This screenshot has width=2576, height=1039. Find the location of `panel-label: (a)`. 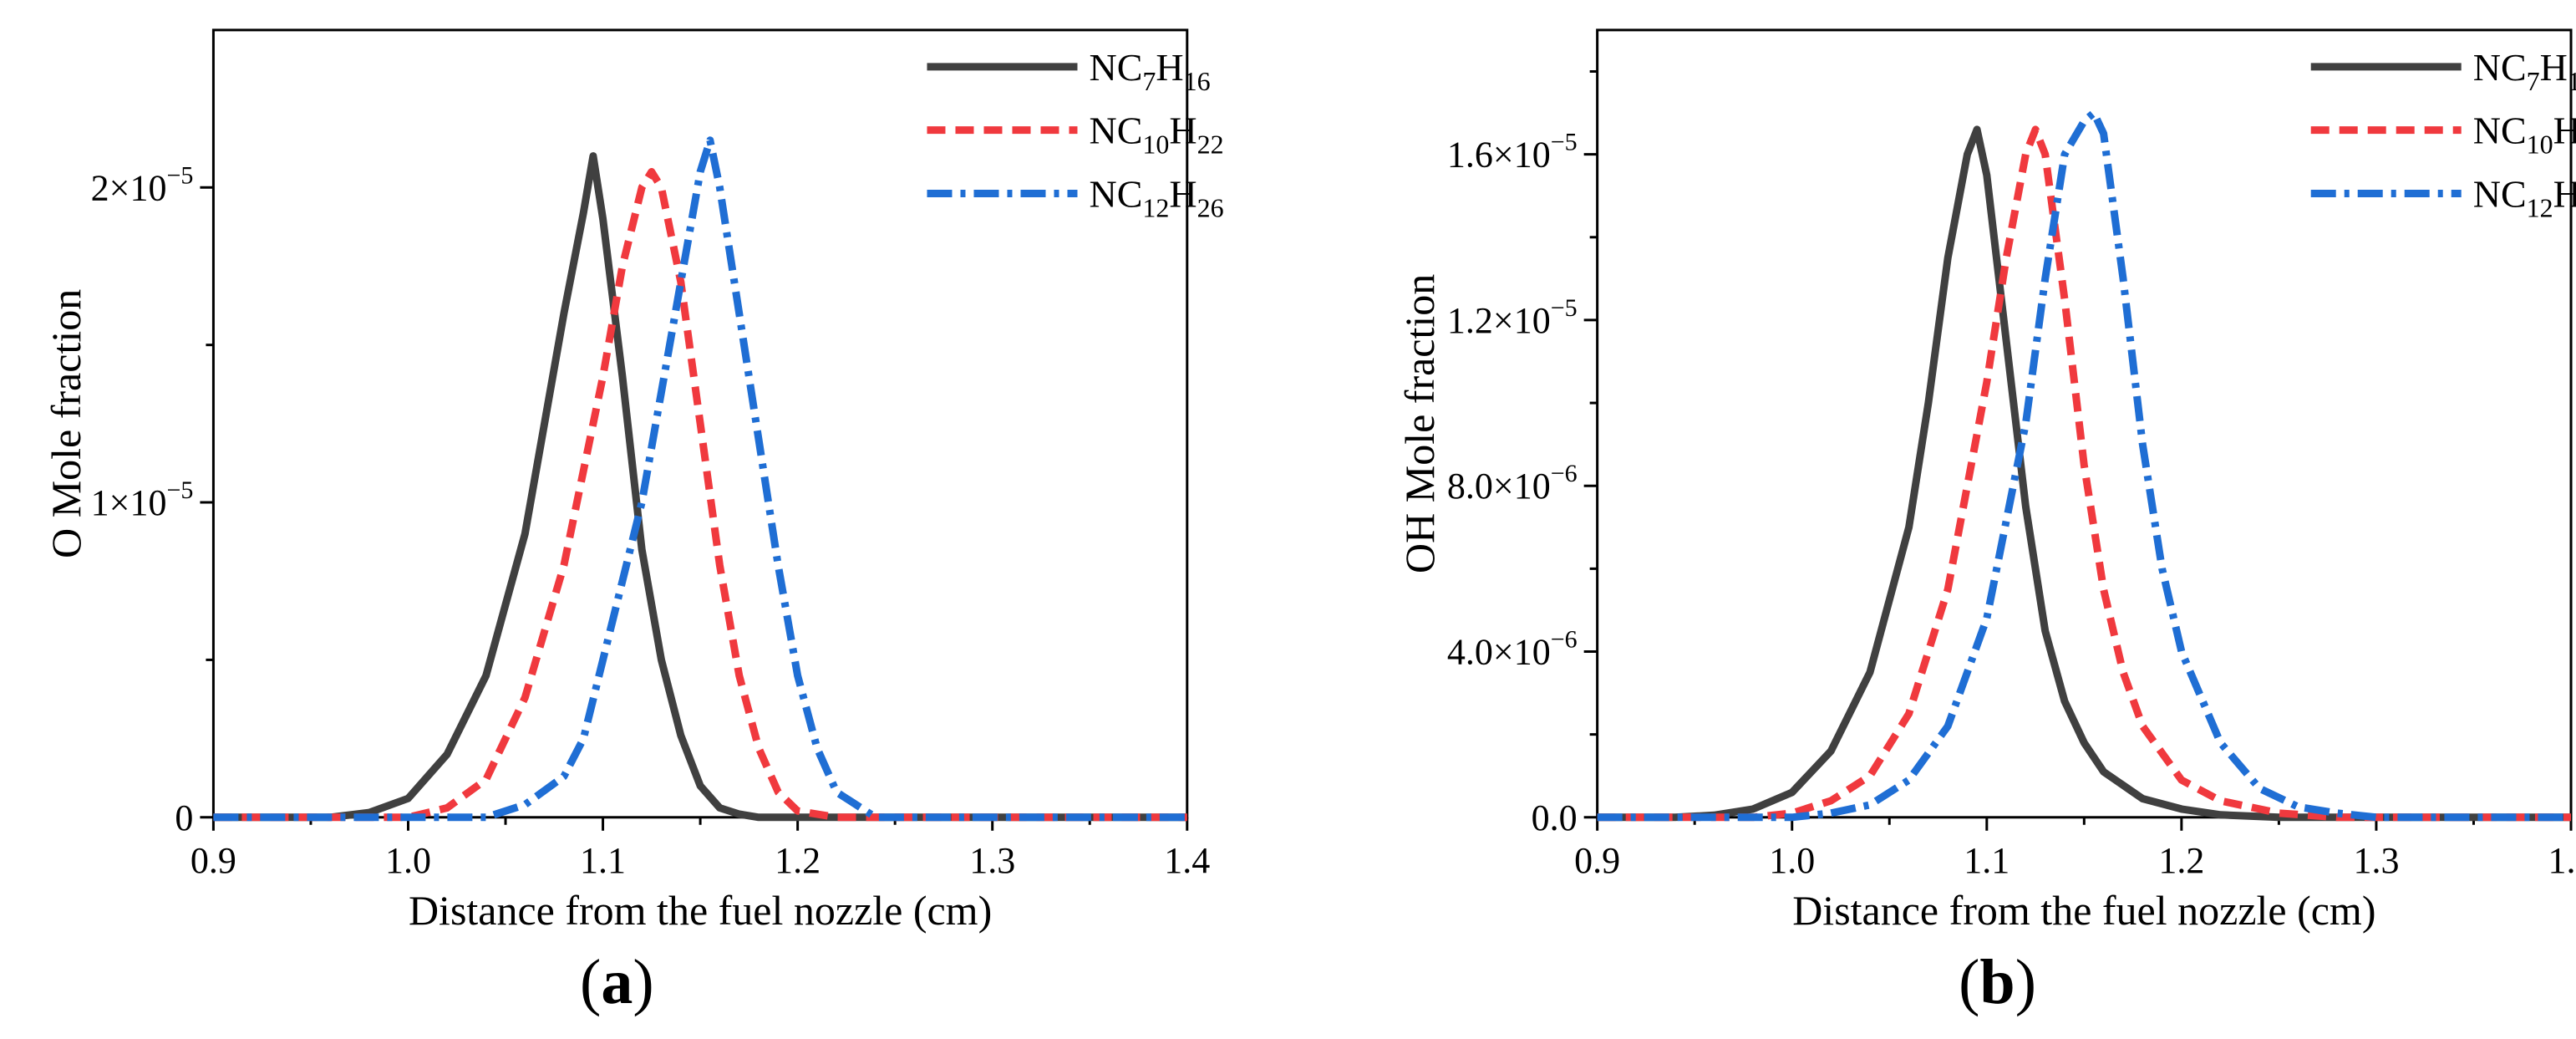

panel-label: (a) is located at coordinates (617, 982).